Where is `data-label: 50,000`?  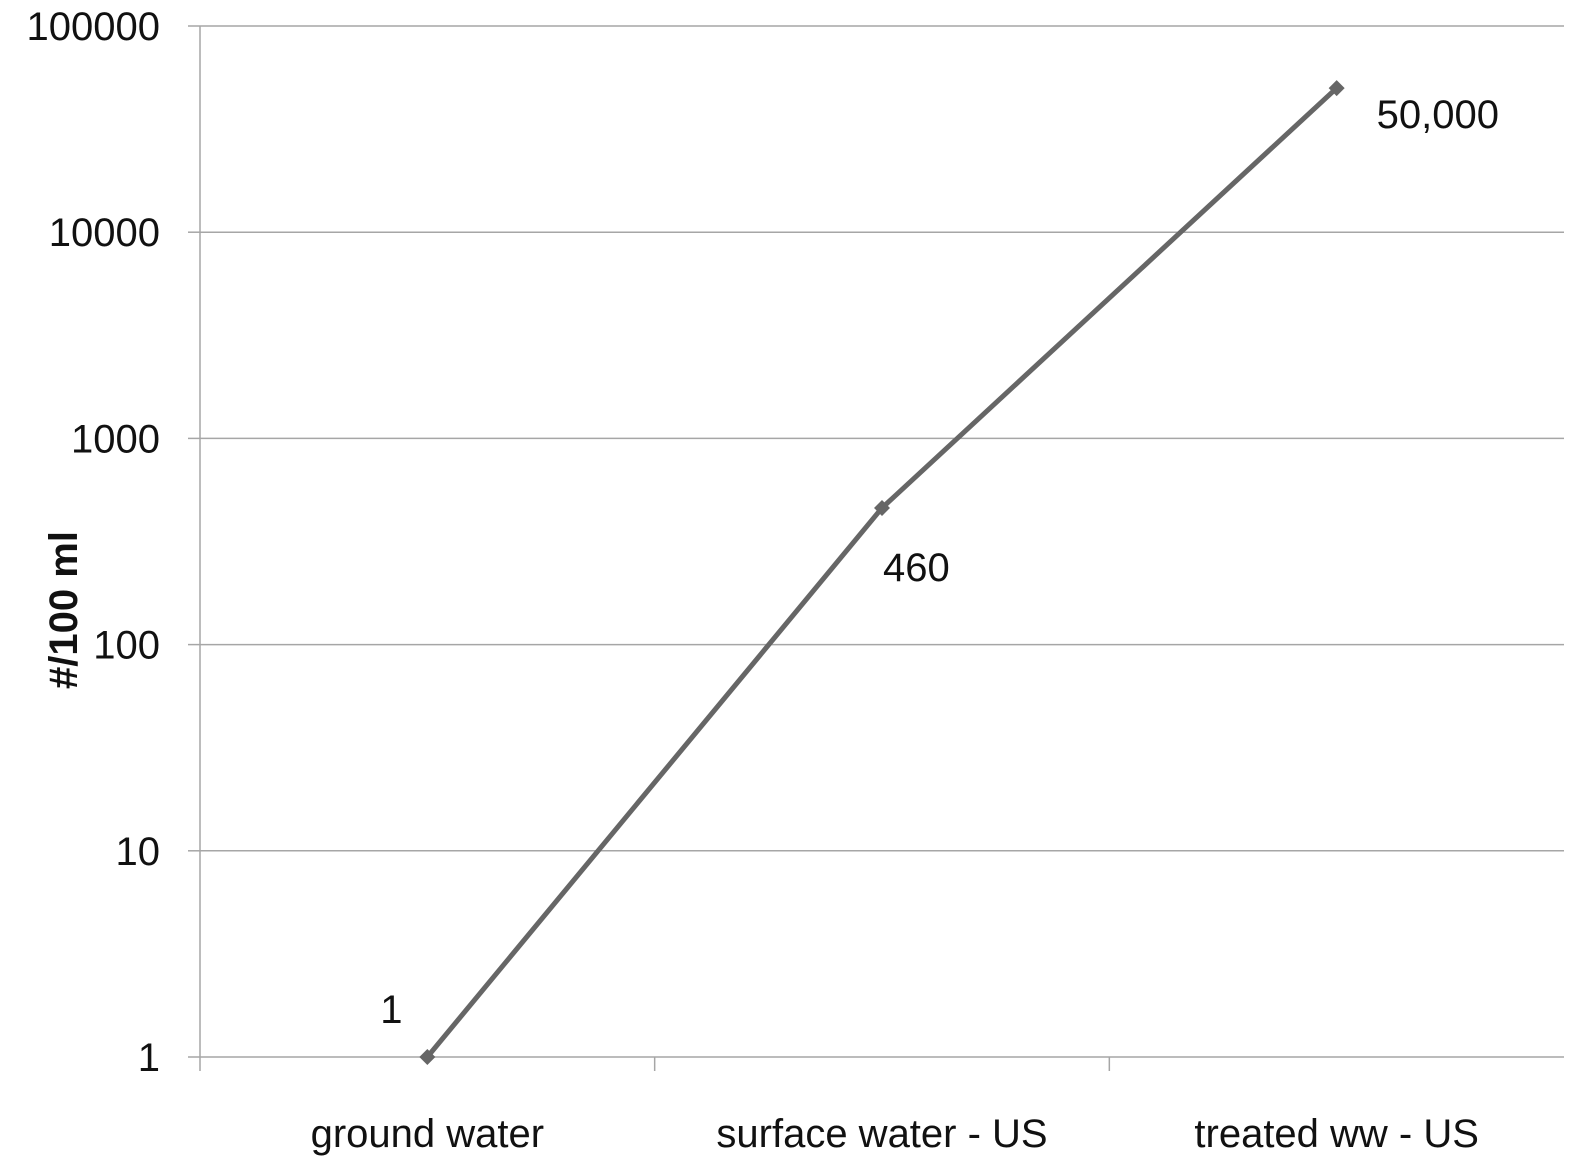 data-label: 50,000 is located at coordinates (1438, 115).